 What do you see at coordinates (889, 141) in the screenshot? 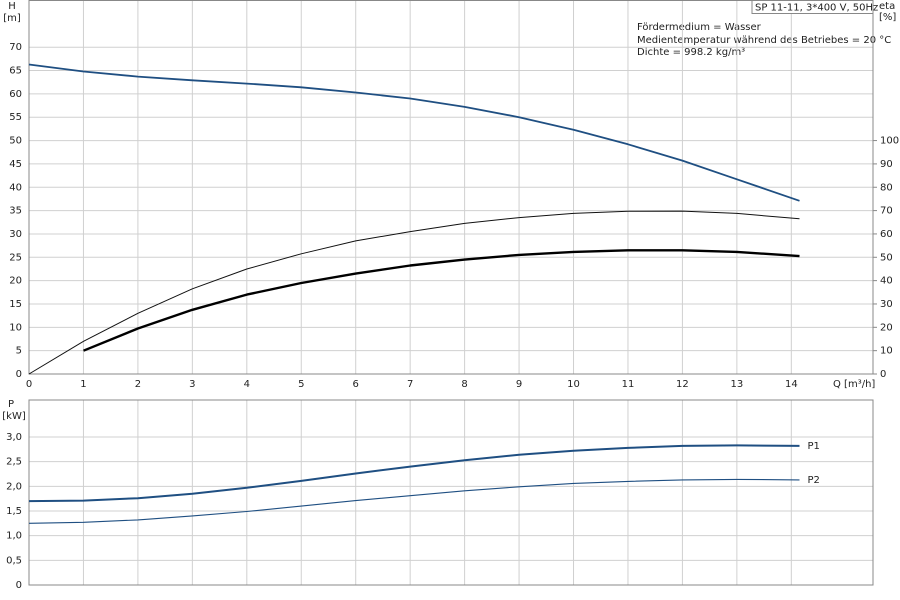
I see `y2-tick-label: 100` at bounding box center [889, 141].